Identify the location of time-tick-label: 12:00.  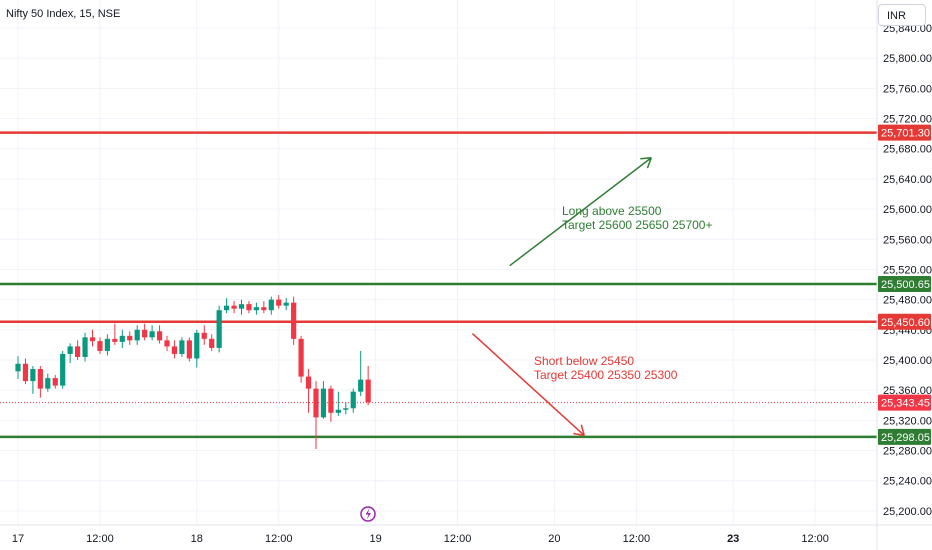
(100, 539).